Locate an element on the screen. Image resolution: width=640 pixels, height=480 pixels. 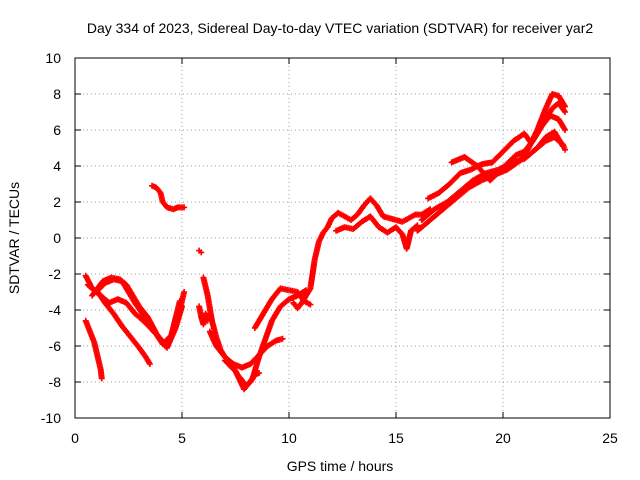
x-tick-label: 5 is located at coordinates (182, 438).